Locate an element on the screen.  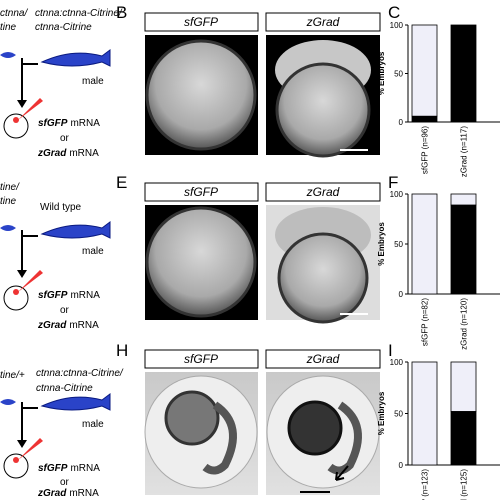
female-genotype: tine/ is located at coordinates (10, 187).